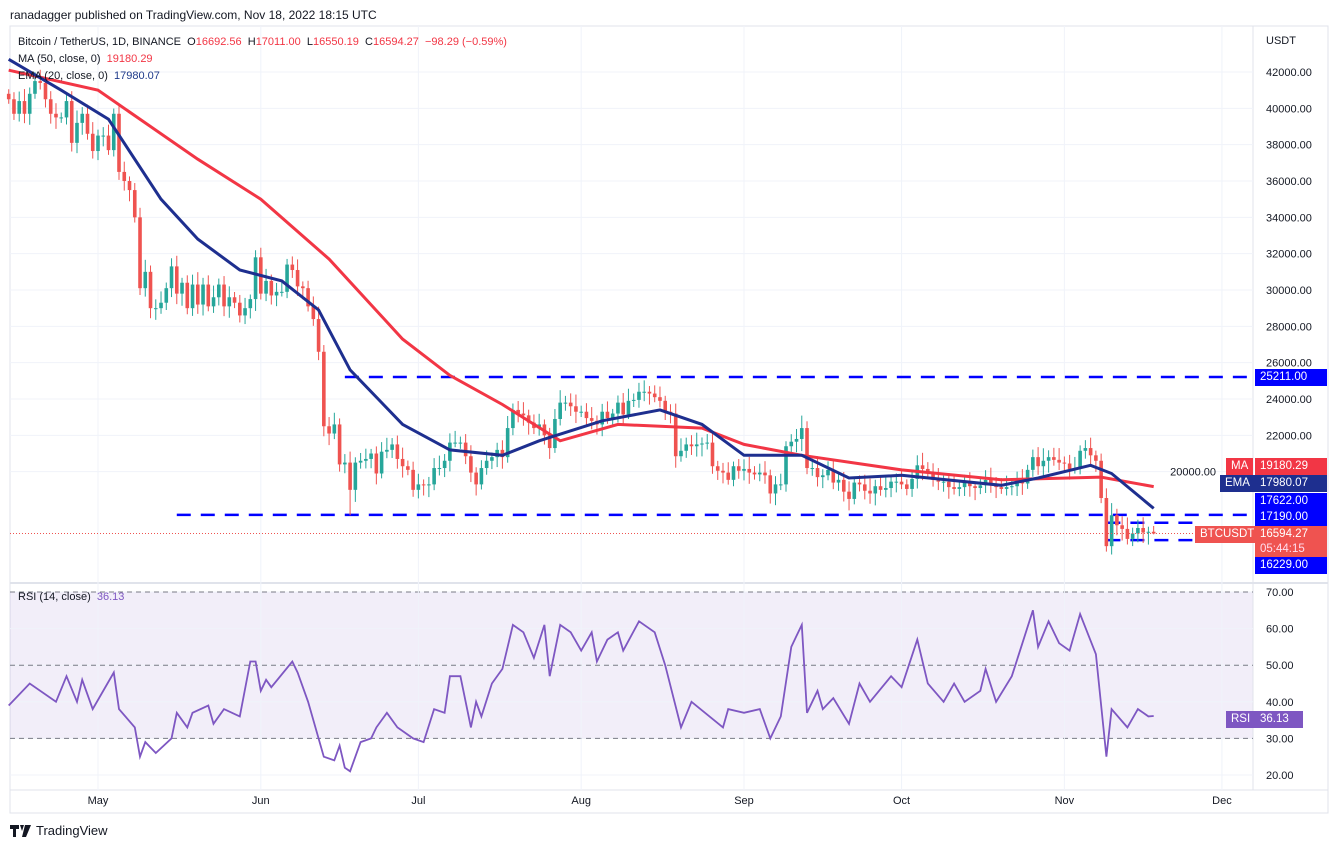 The width and height of the screenshot is (1335, 849). Describe the element at coordinates (63, 76) in the screenshot. I see `ema-label: EMA (20, close, 0)` at that location.